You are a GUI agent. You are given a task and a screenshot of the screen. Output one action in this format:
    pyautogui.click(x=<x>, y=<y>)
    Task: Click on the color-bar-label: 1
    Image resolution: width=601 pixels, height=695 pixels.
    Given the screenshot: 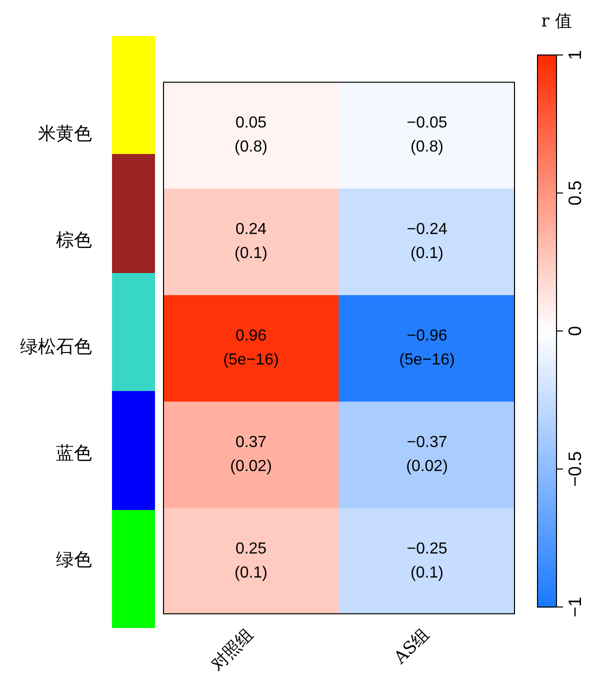 What is the action you would take?
    pyautogui.click(x=574, y=55)
    